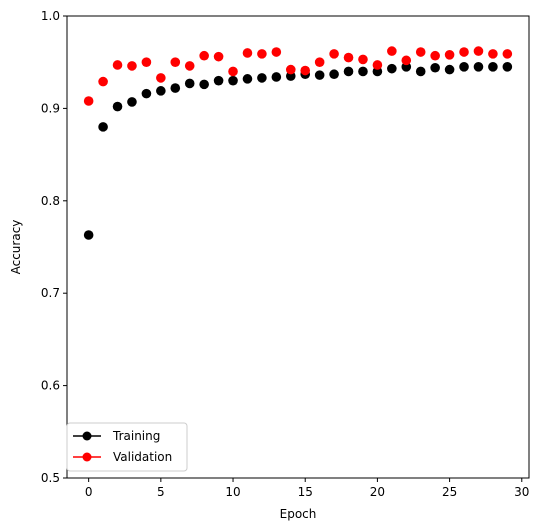  What do you see at coordinates (449, 492) in the screenshot?
I see `x-tick-label: 25` at bounding box center [449, 492].